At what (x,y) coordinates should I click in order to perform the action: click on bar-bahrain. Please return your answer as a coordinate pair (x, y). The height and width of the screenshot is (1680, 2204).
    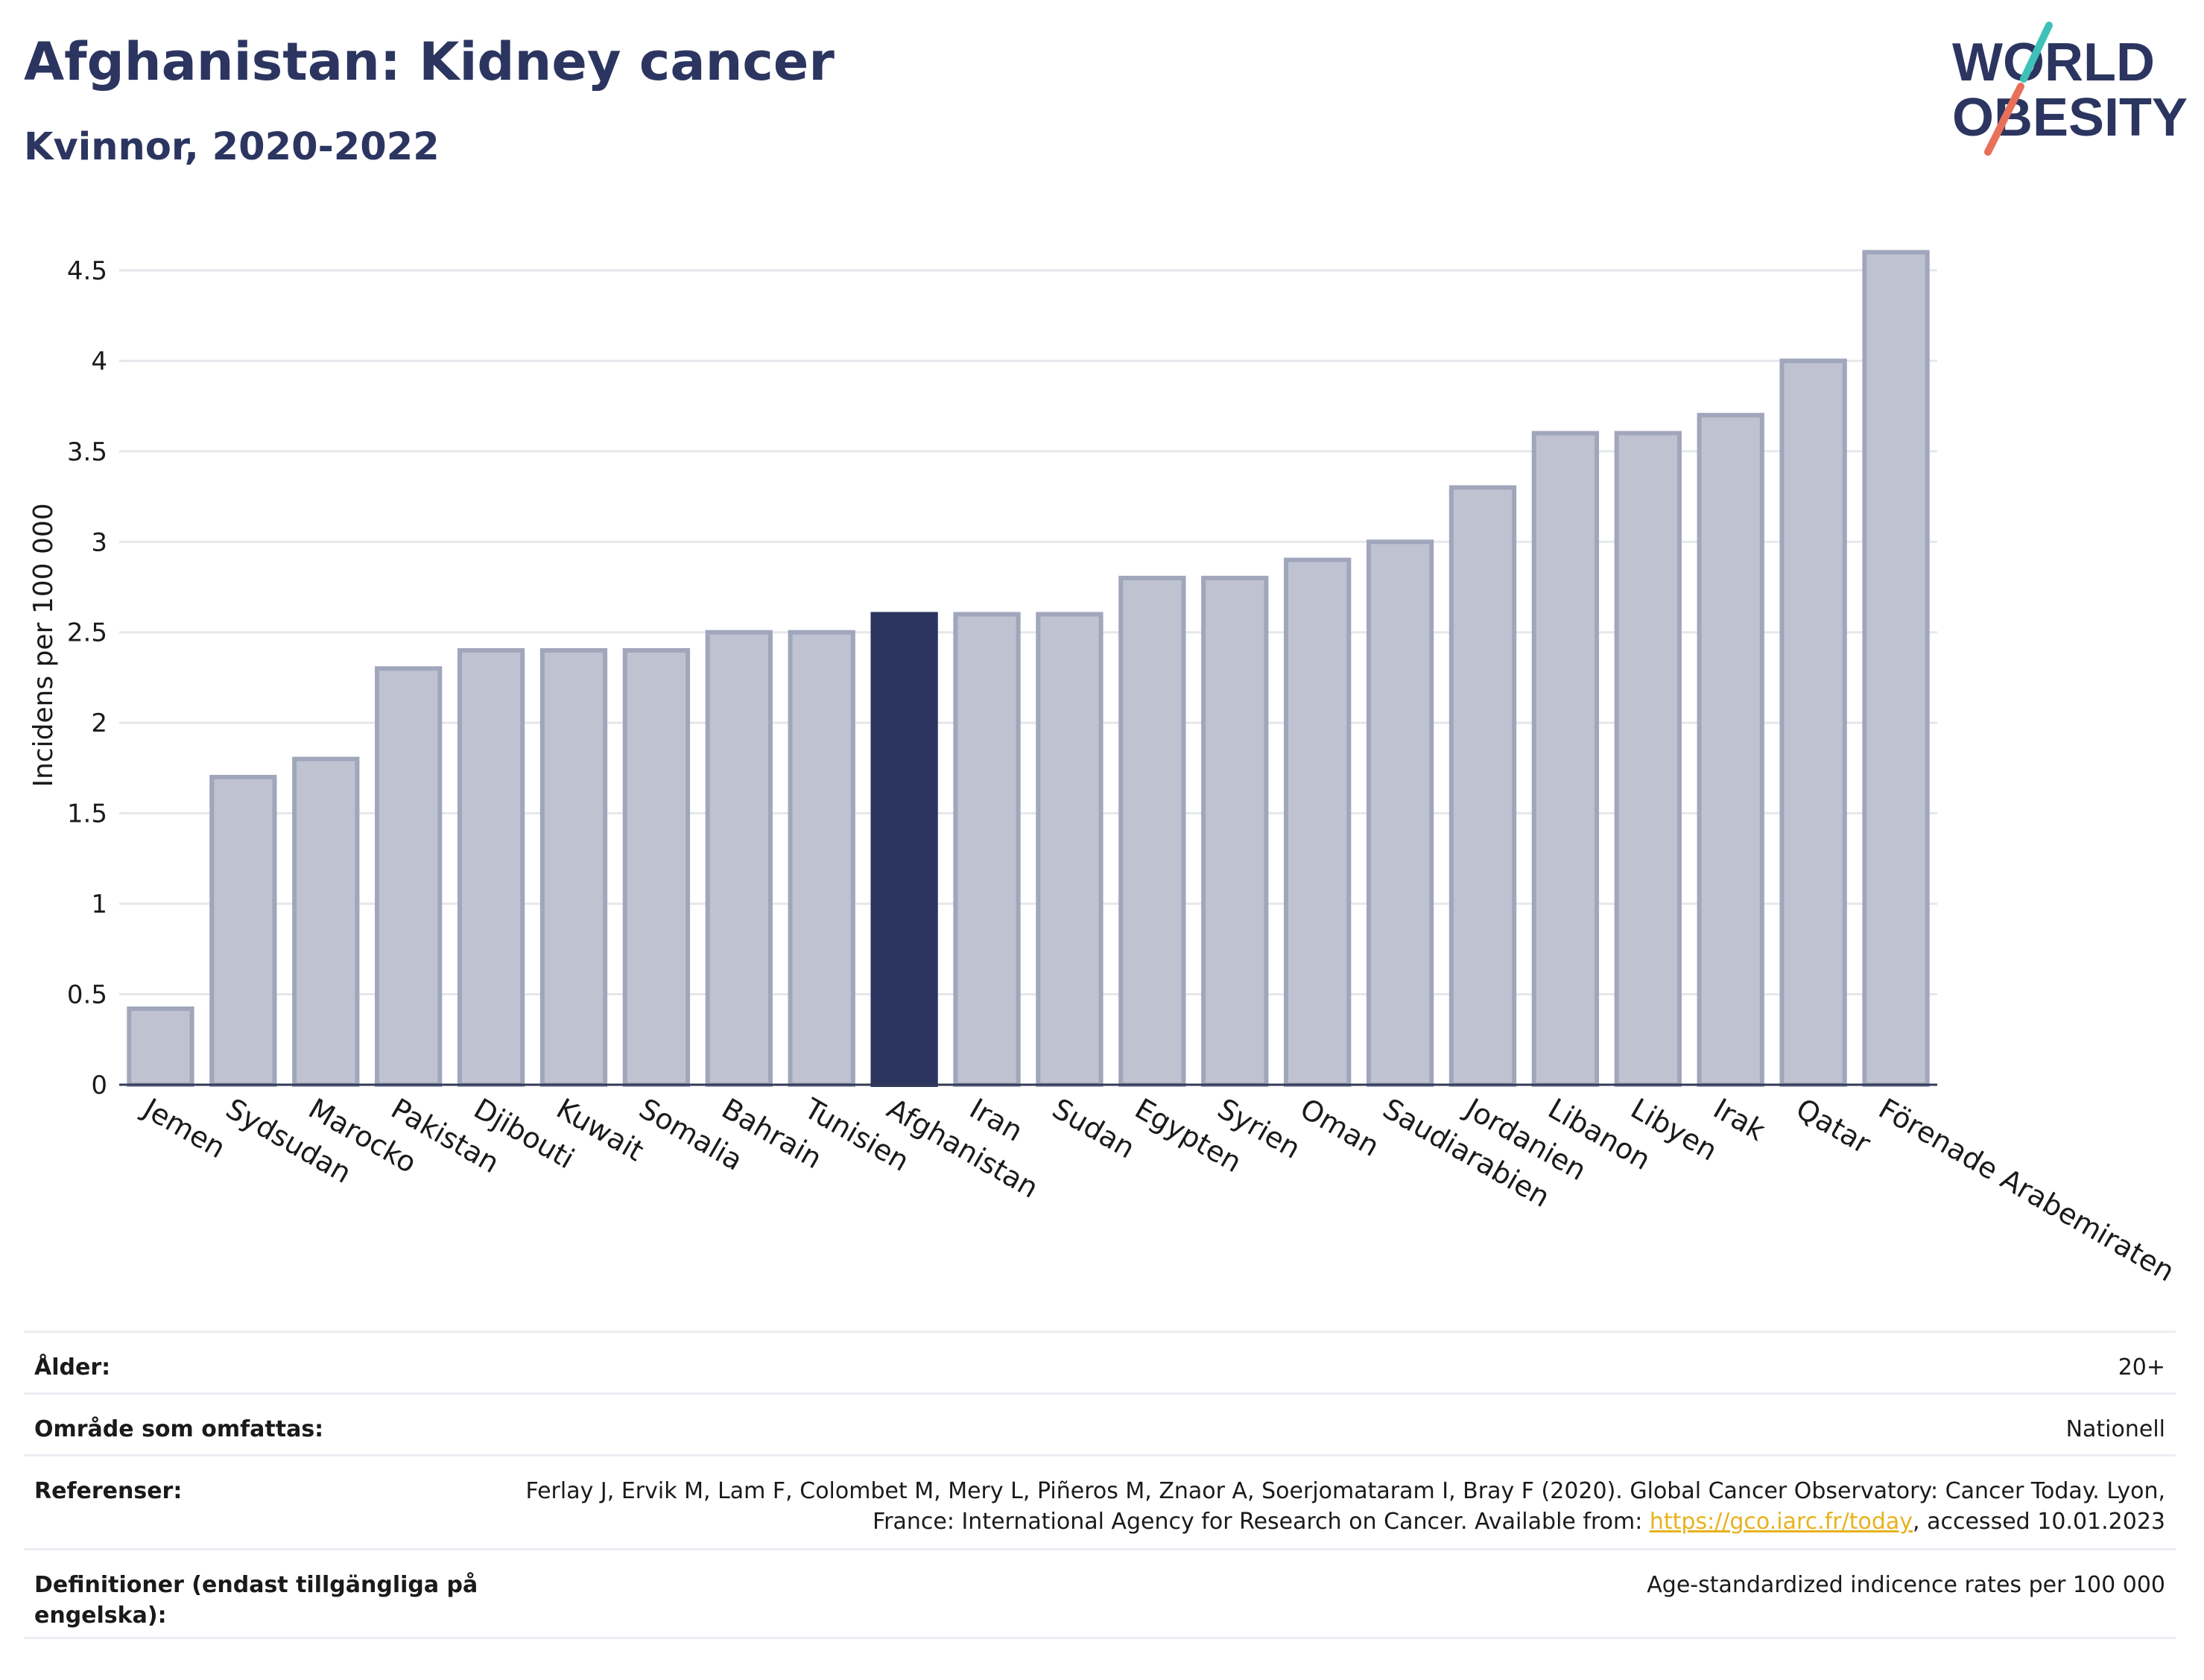
    Looking at the image, I should click on (739, 858).